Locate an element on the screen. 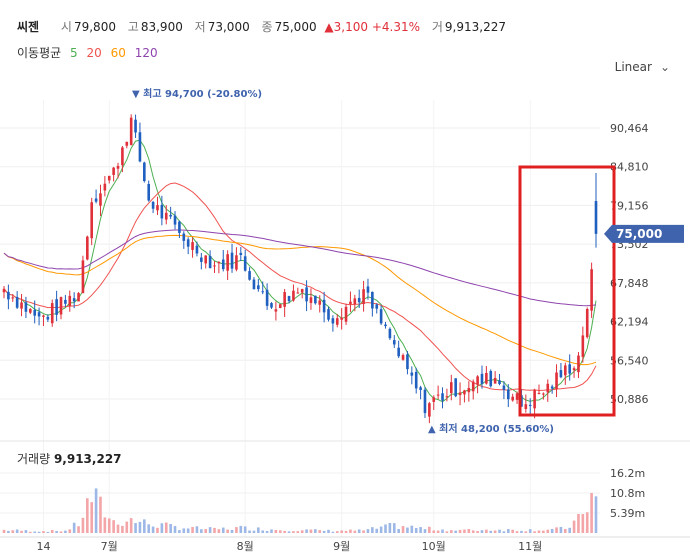 The height and width of the screenshot is (560, 690). ma120-legend: 120 is located at coordinates (146, 53).